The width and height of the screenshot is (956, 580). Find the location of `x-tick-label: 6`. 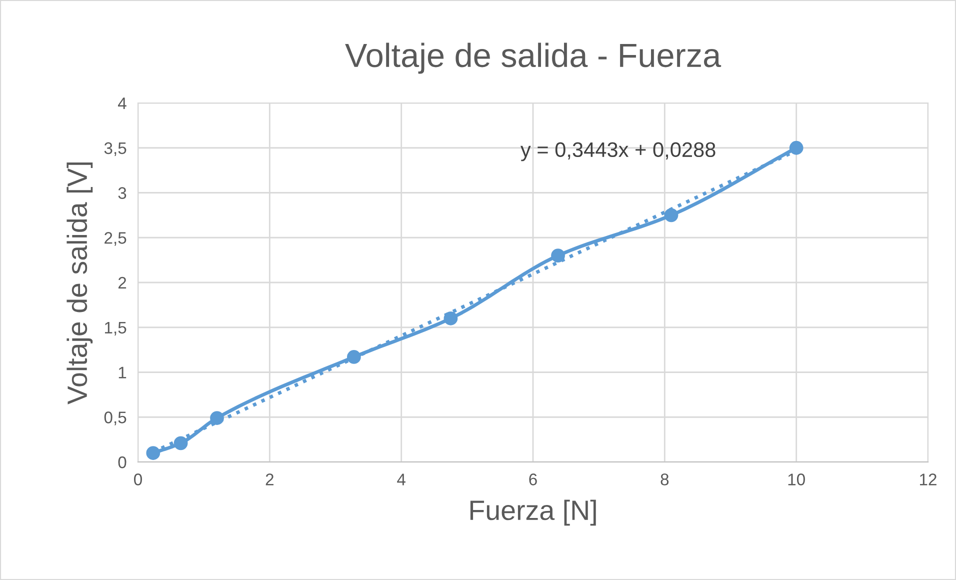

x-tick-label: 6 is located at coordinates (533, 480).